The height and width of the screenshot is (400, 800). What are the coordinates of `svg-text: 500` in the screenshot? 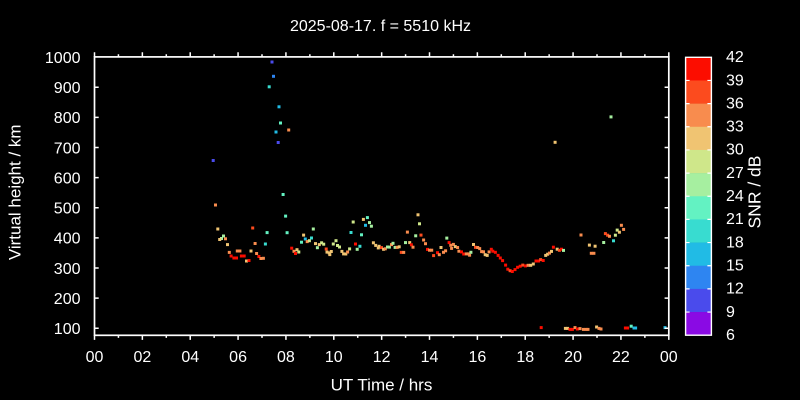 It's located at (67, 209).